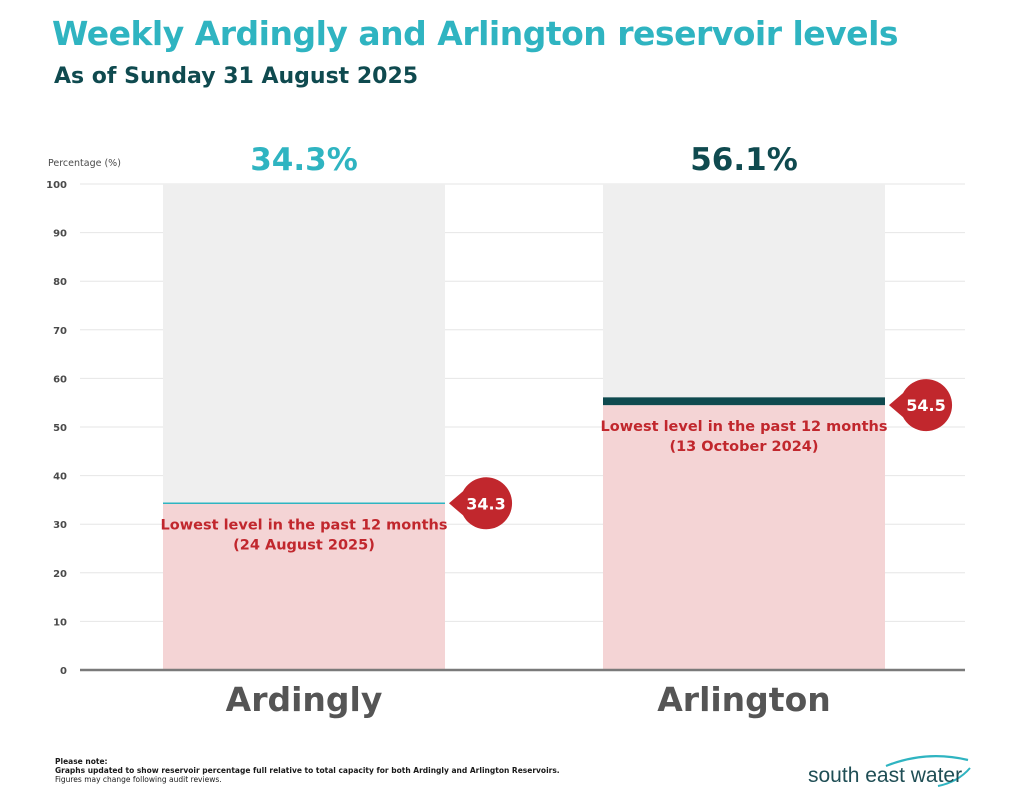 The width and height of the screenshot is (1024, 806). What do you see at coordinates (60, 234) in the screenshot?
I see `y-tick-label: 90` at bounding box center [60, 234].